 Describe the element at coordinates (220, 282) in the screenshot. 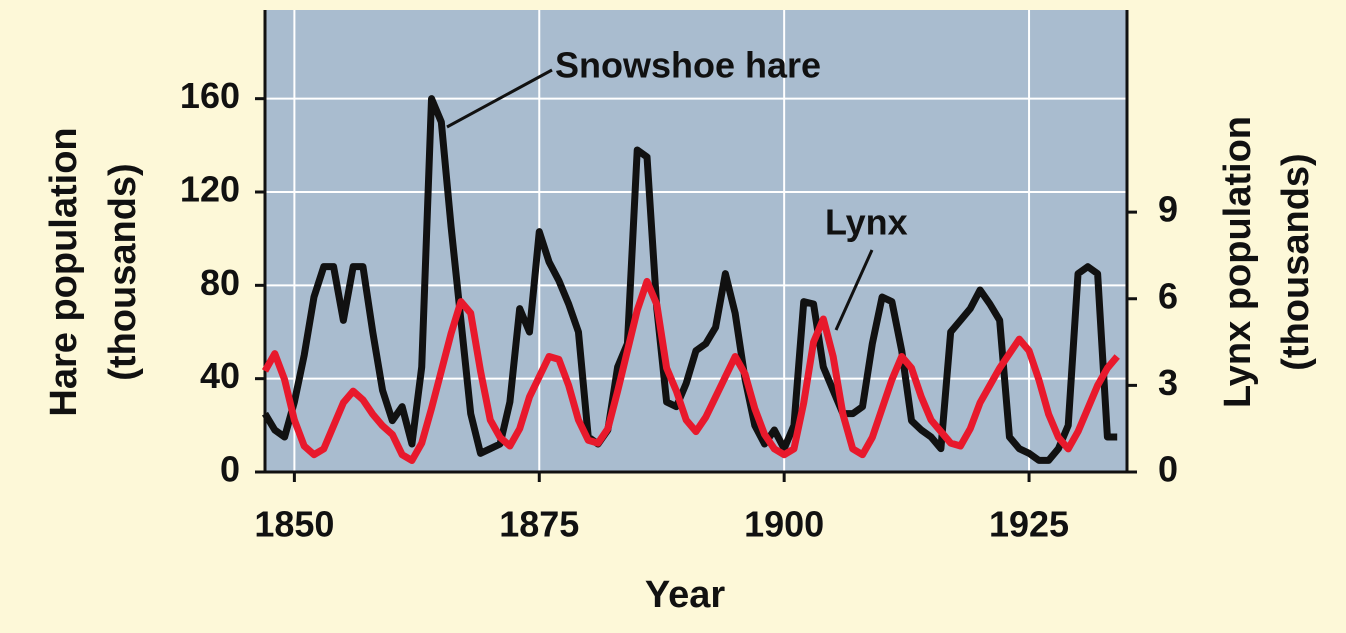

I see `y-tick-label: 80` at that location.